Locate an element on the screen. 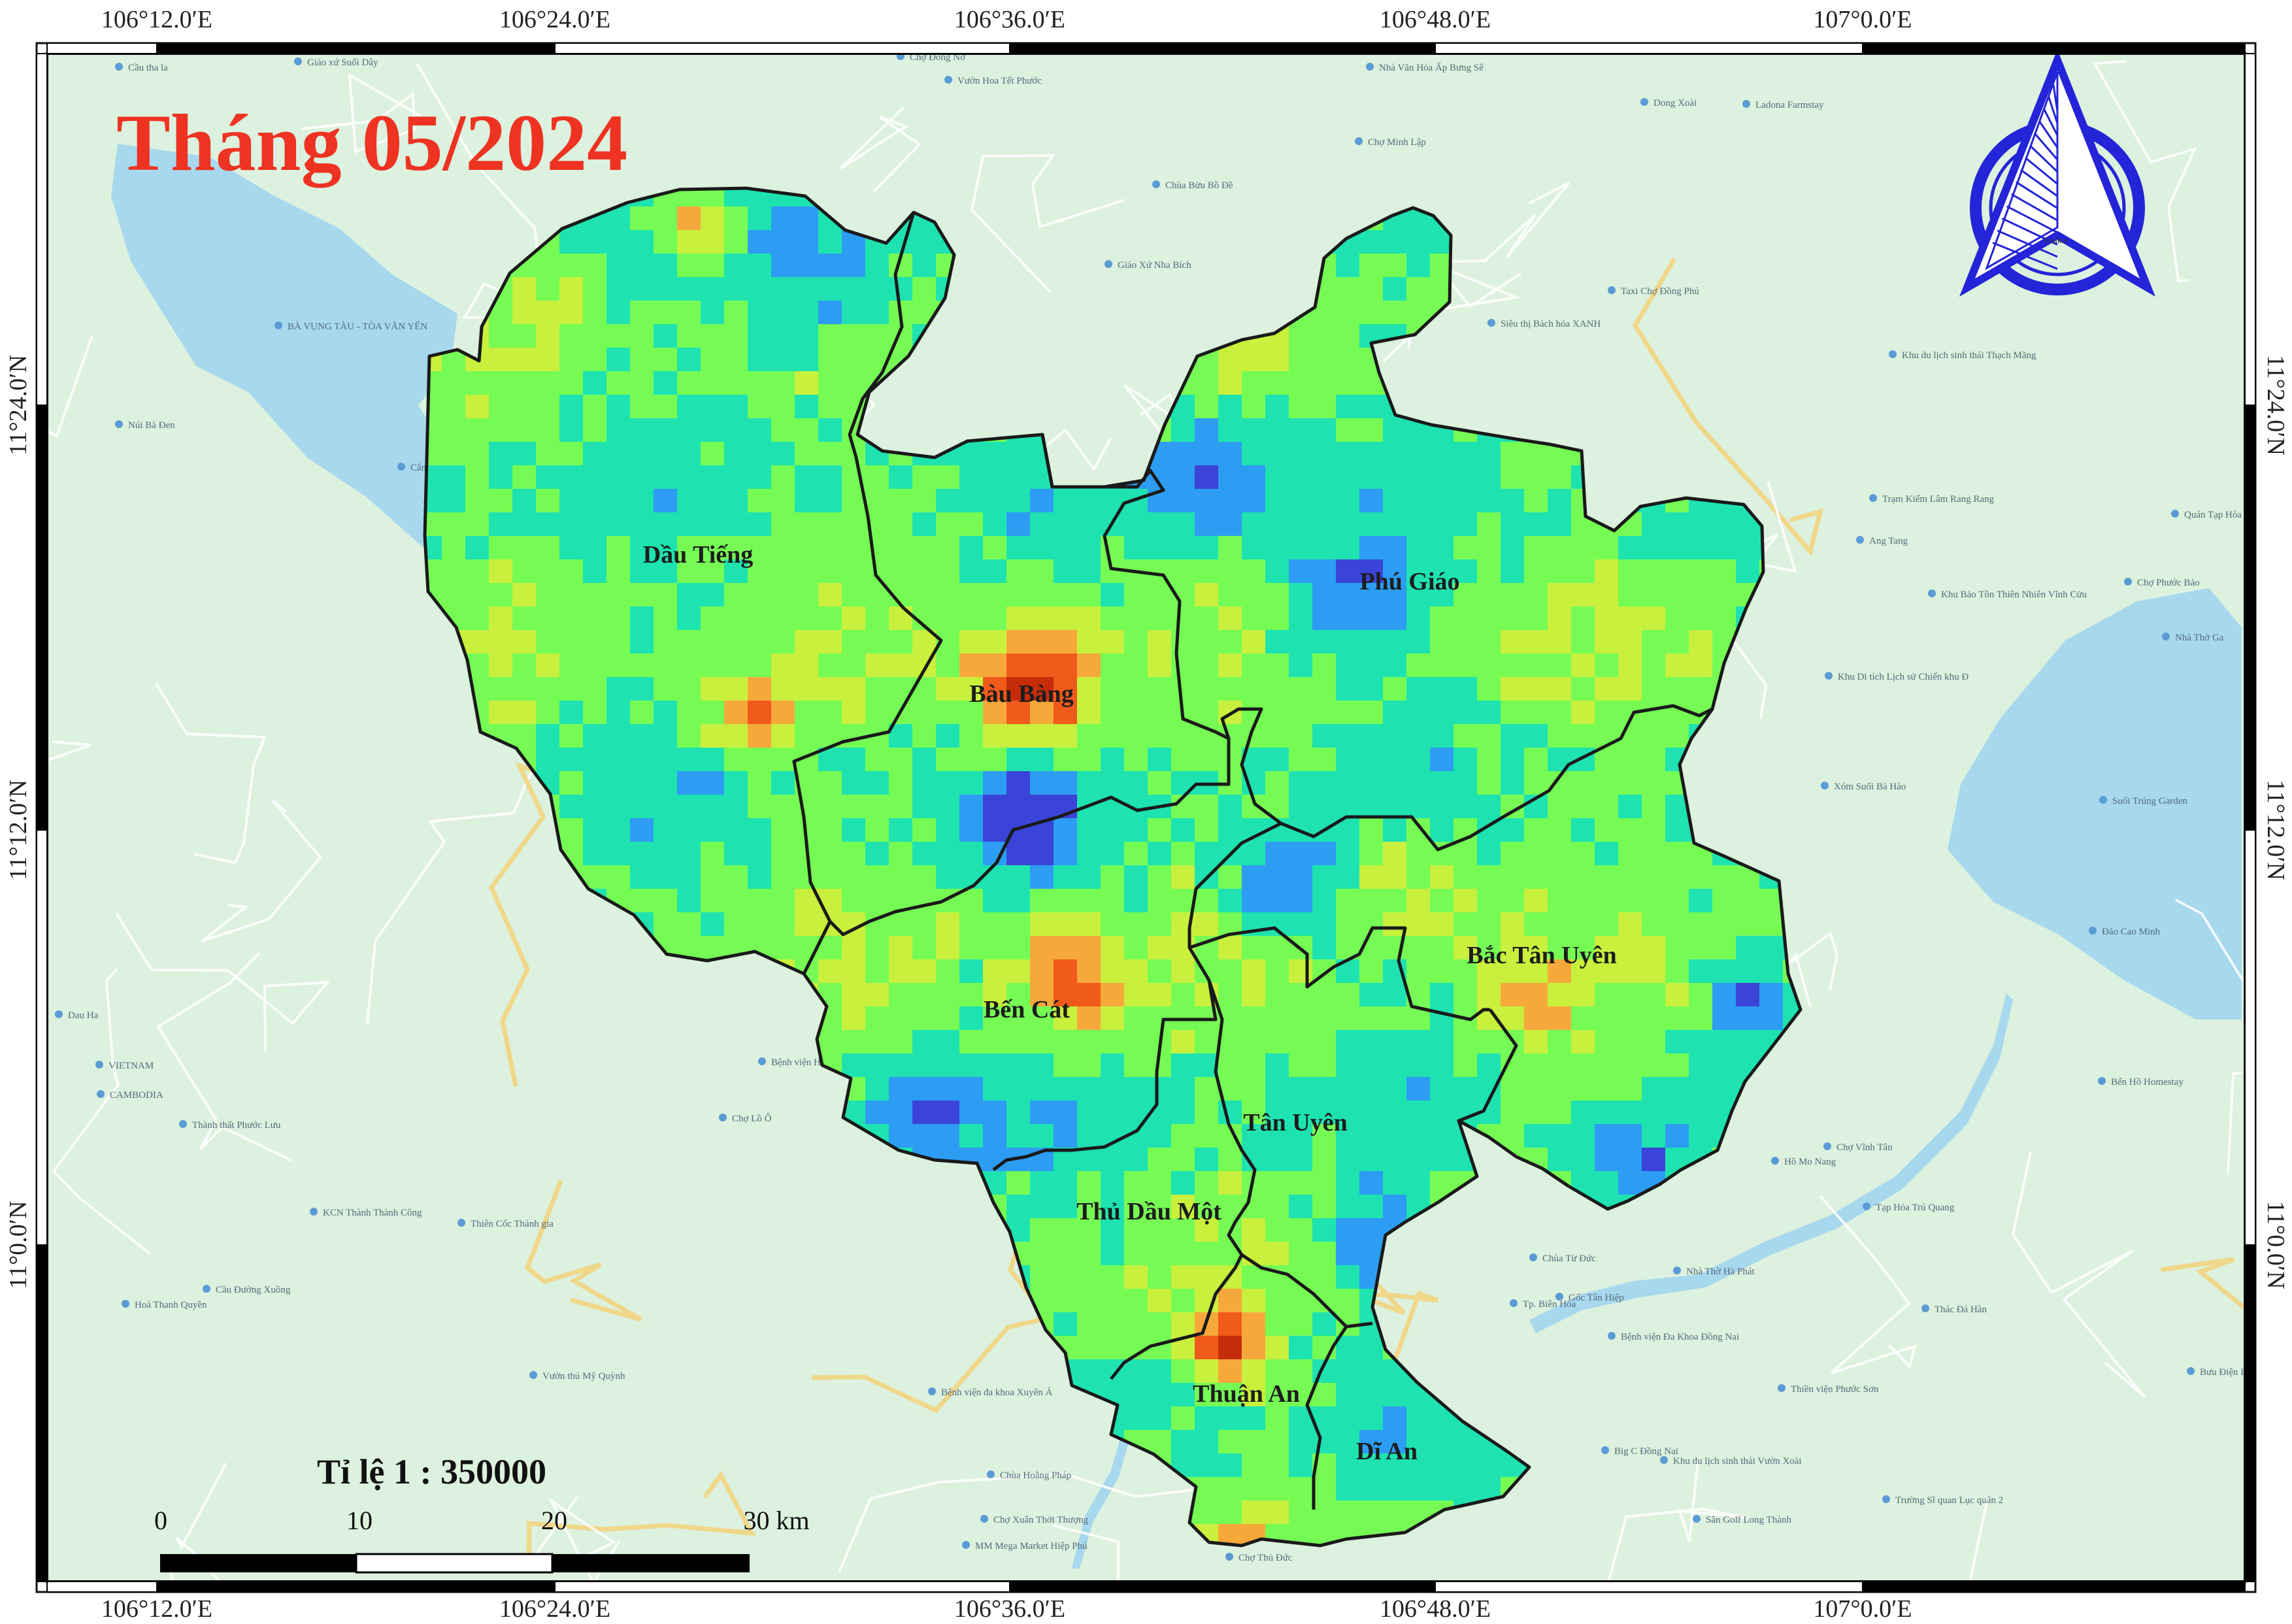  svg-text: Quán Tạp Hóa TRUNG KIÊN is located at coordinates (2238, 514).